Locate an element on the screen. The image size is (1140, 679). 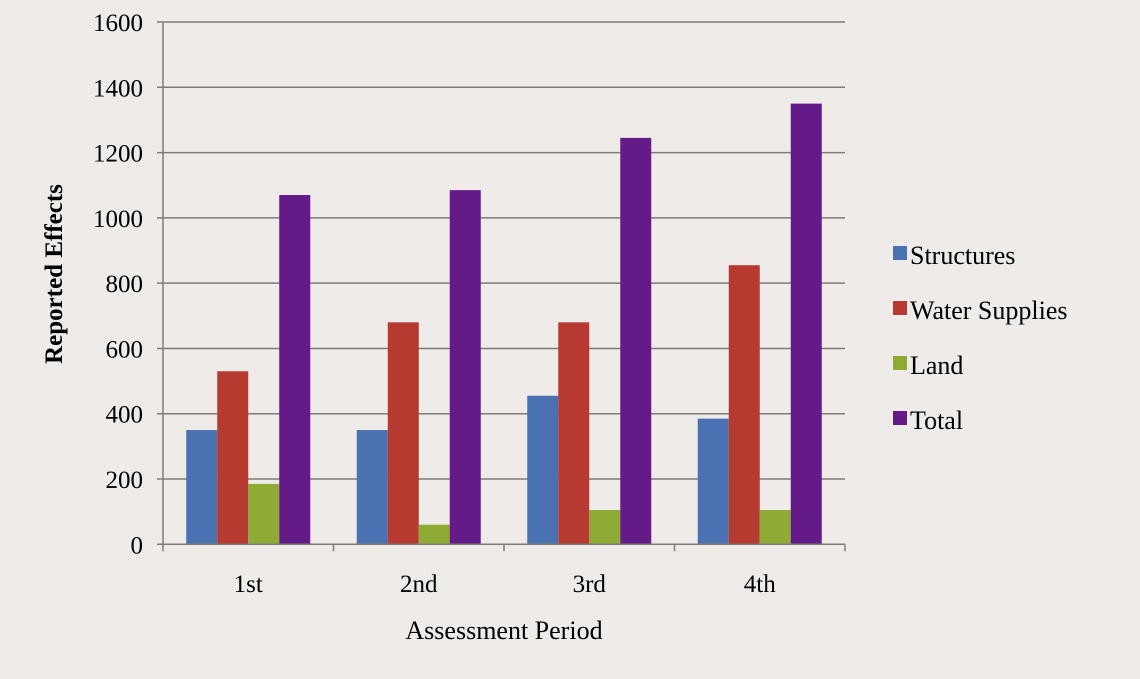
x-tick-label: 1st is located at coordinates (248, 584).